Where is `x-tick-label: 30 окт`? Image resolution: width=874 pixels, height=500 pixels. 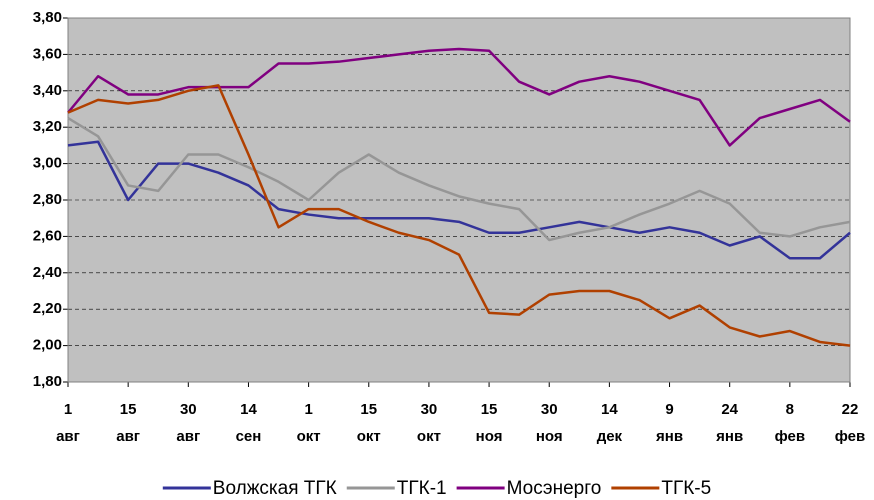
x-tick-label: 30 окт is located at coordinates (429, 423).